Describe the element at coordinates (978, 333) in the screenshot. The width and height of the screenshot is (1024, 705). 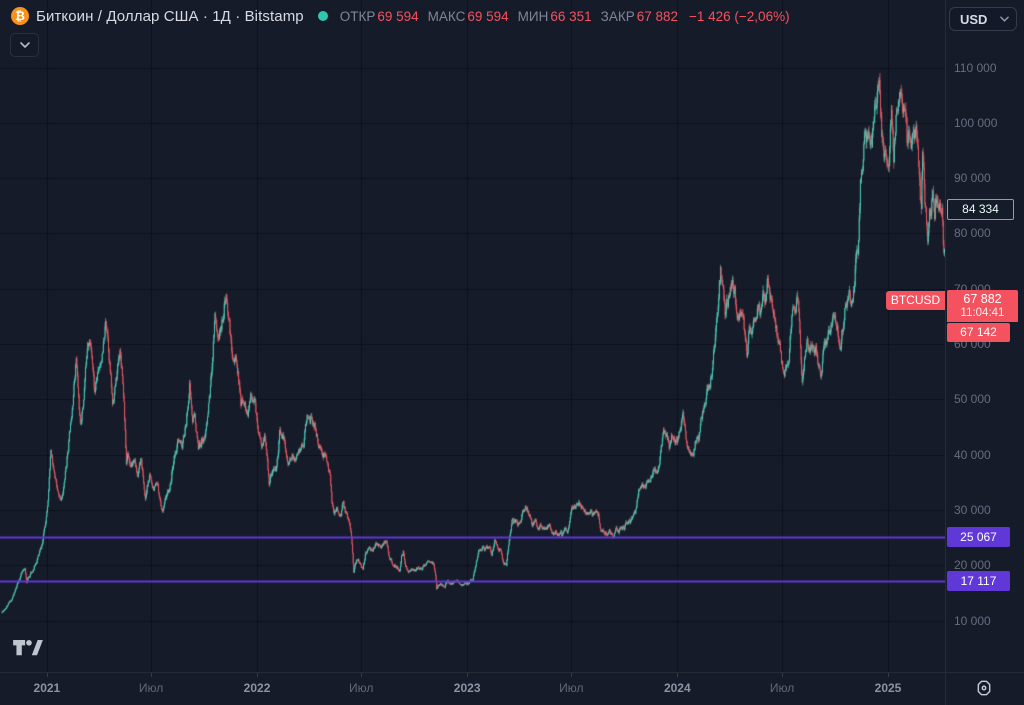
I see `secondary-price-label: 67 142` at that location.